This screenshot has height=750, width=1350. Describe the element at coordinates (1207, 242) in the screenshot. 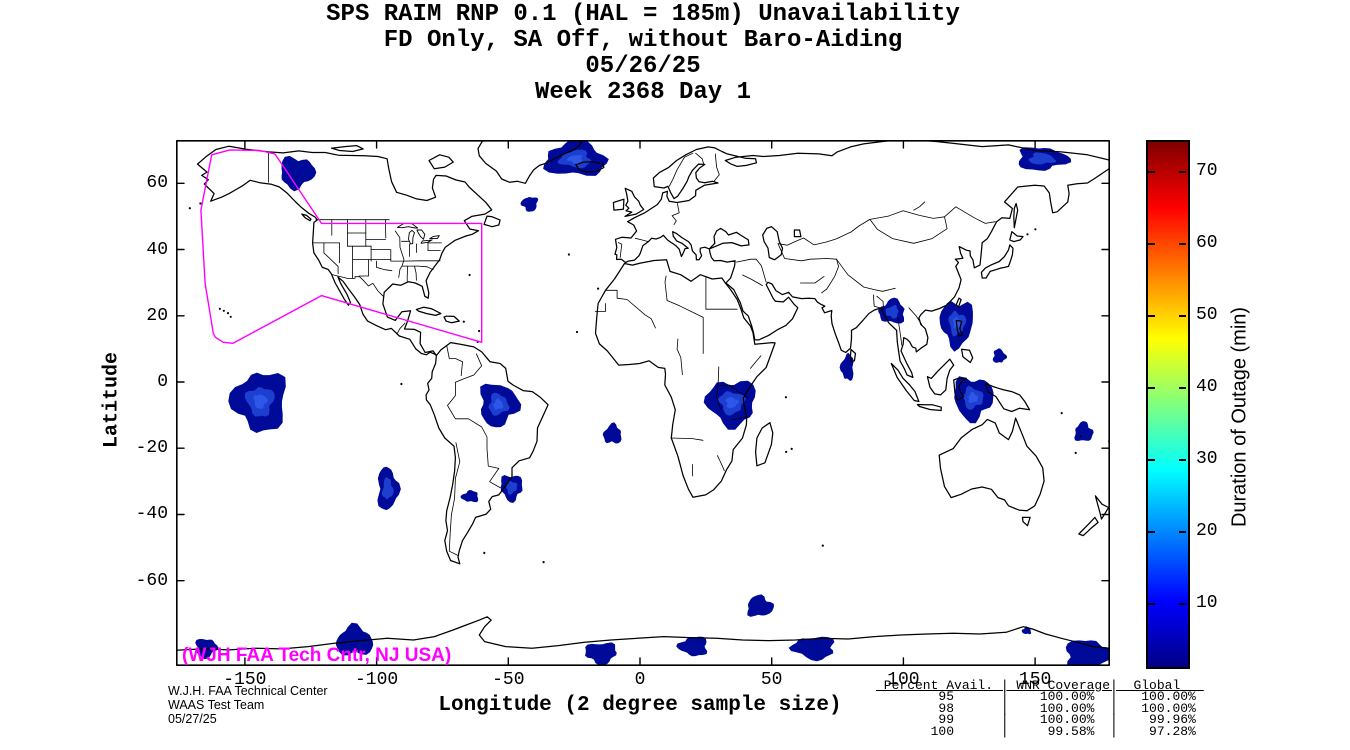

I see `colorbar-tick-label: 60` at that location.